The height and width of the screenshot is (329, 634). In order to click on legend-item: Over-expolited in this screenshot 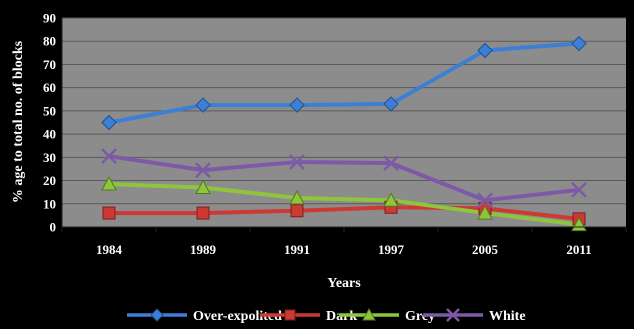, I will do `click(204, 316)`.